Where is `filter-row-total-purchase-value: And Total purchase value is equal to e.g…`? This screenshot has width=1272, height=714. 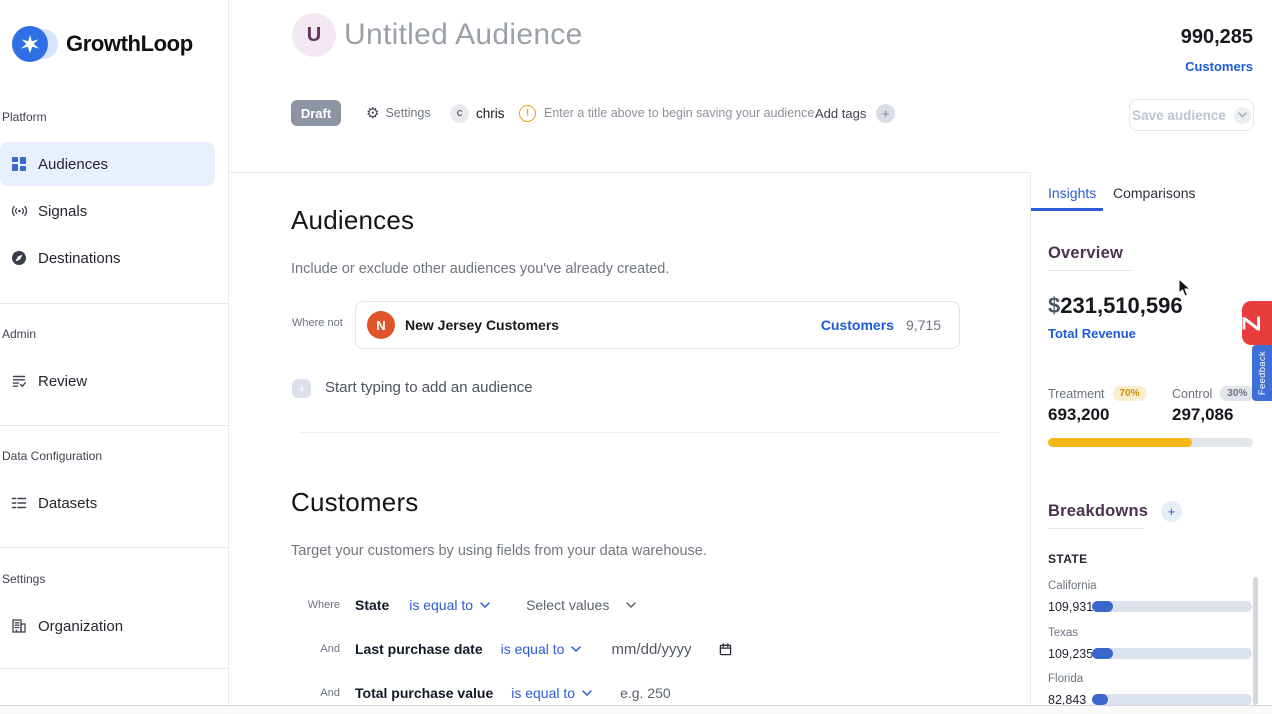 filter-row-total-purchase-value: And Total purchase value is equal to e.g… is located at coordinates (480, 693).